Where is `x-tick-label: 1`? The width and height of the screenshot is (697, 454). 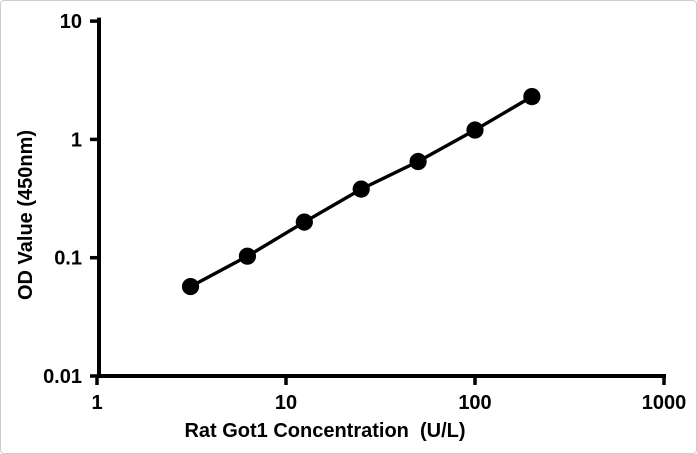 x-tick-label: 1 is located at coordinates (96, 403).